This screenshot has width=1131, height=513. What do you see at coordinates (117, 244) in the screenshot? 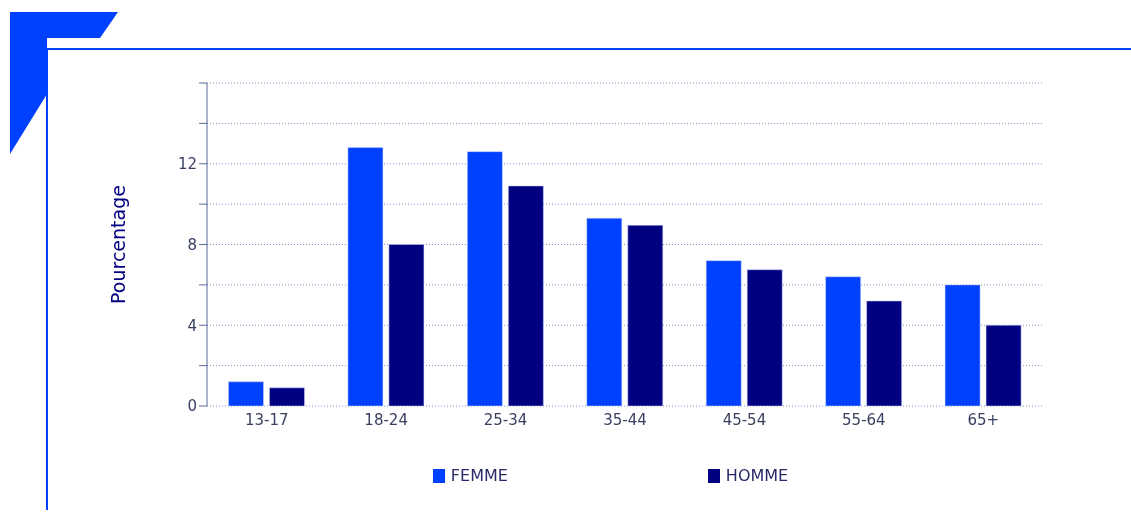
I see `y-axis-title: Pourcentage` at bounding box center [117, 244].